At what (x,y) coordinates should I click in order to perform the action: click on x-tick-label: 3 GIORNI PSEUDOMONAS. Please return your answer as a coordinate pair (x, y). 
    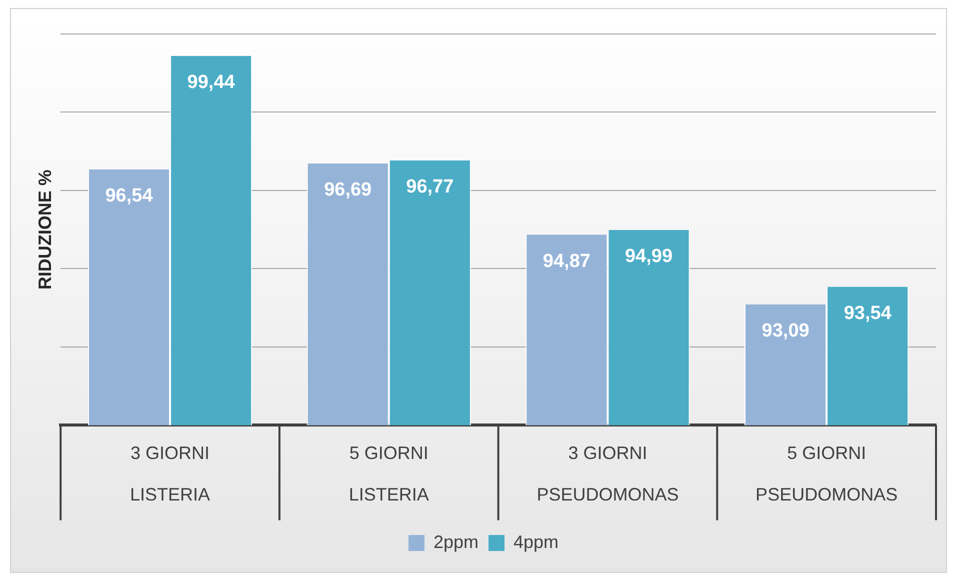
    Looking at the image, I should click on (607, 473).